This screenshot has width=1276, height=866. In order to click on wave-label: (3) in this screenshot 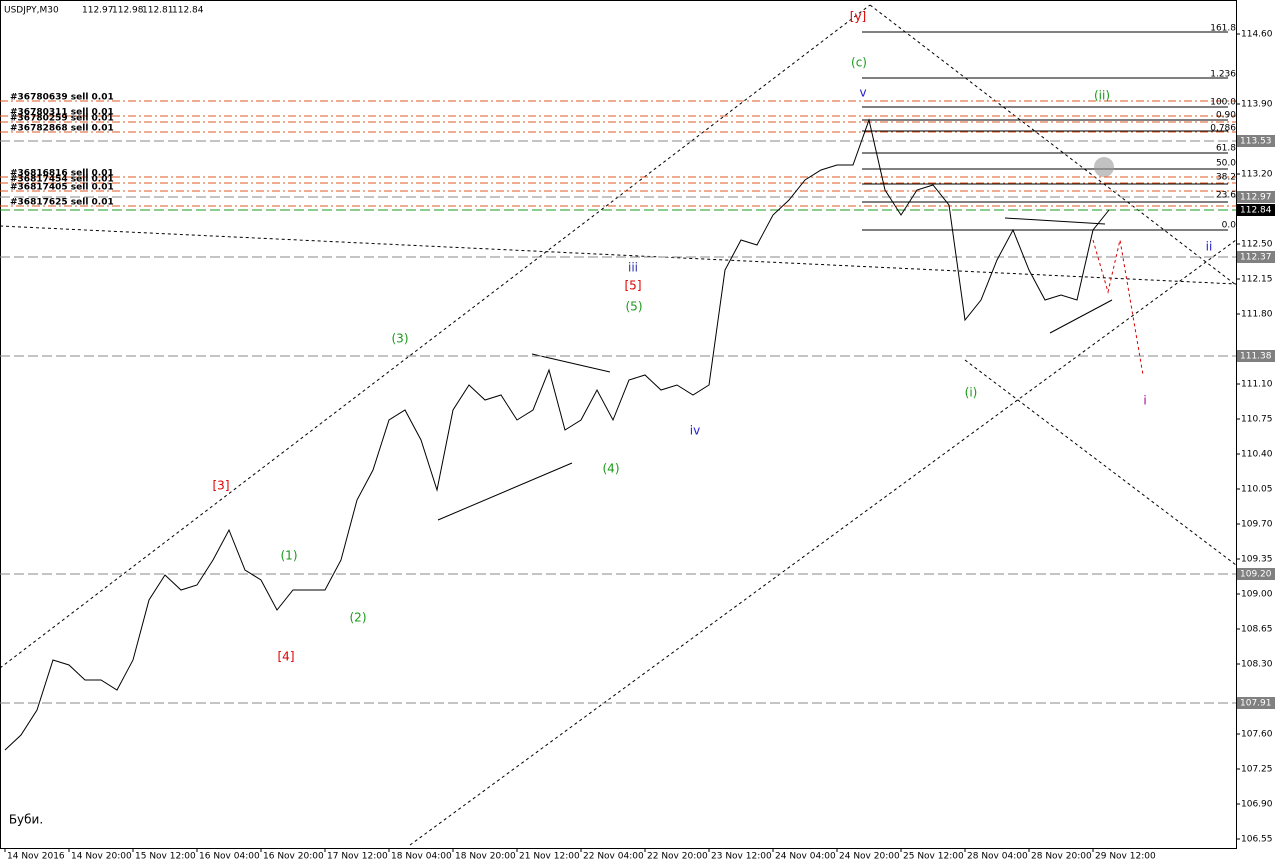, I will do `click(400, 339)`.